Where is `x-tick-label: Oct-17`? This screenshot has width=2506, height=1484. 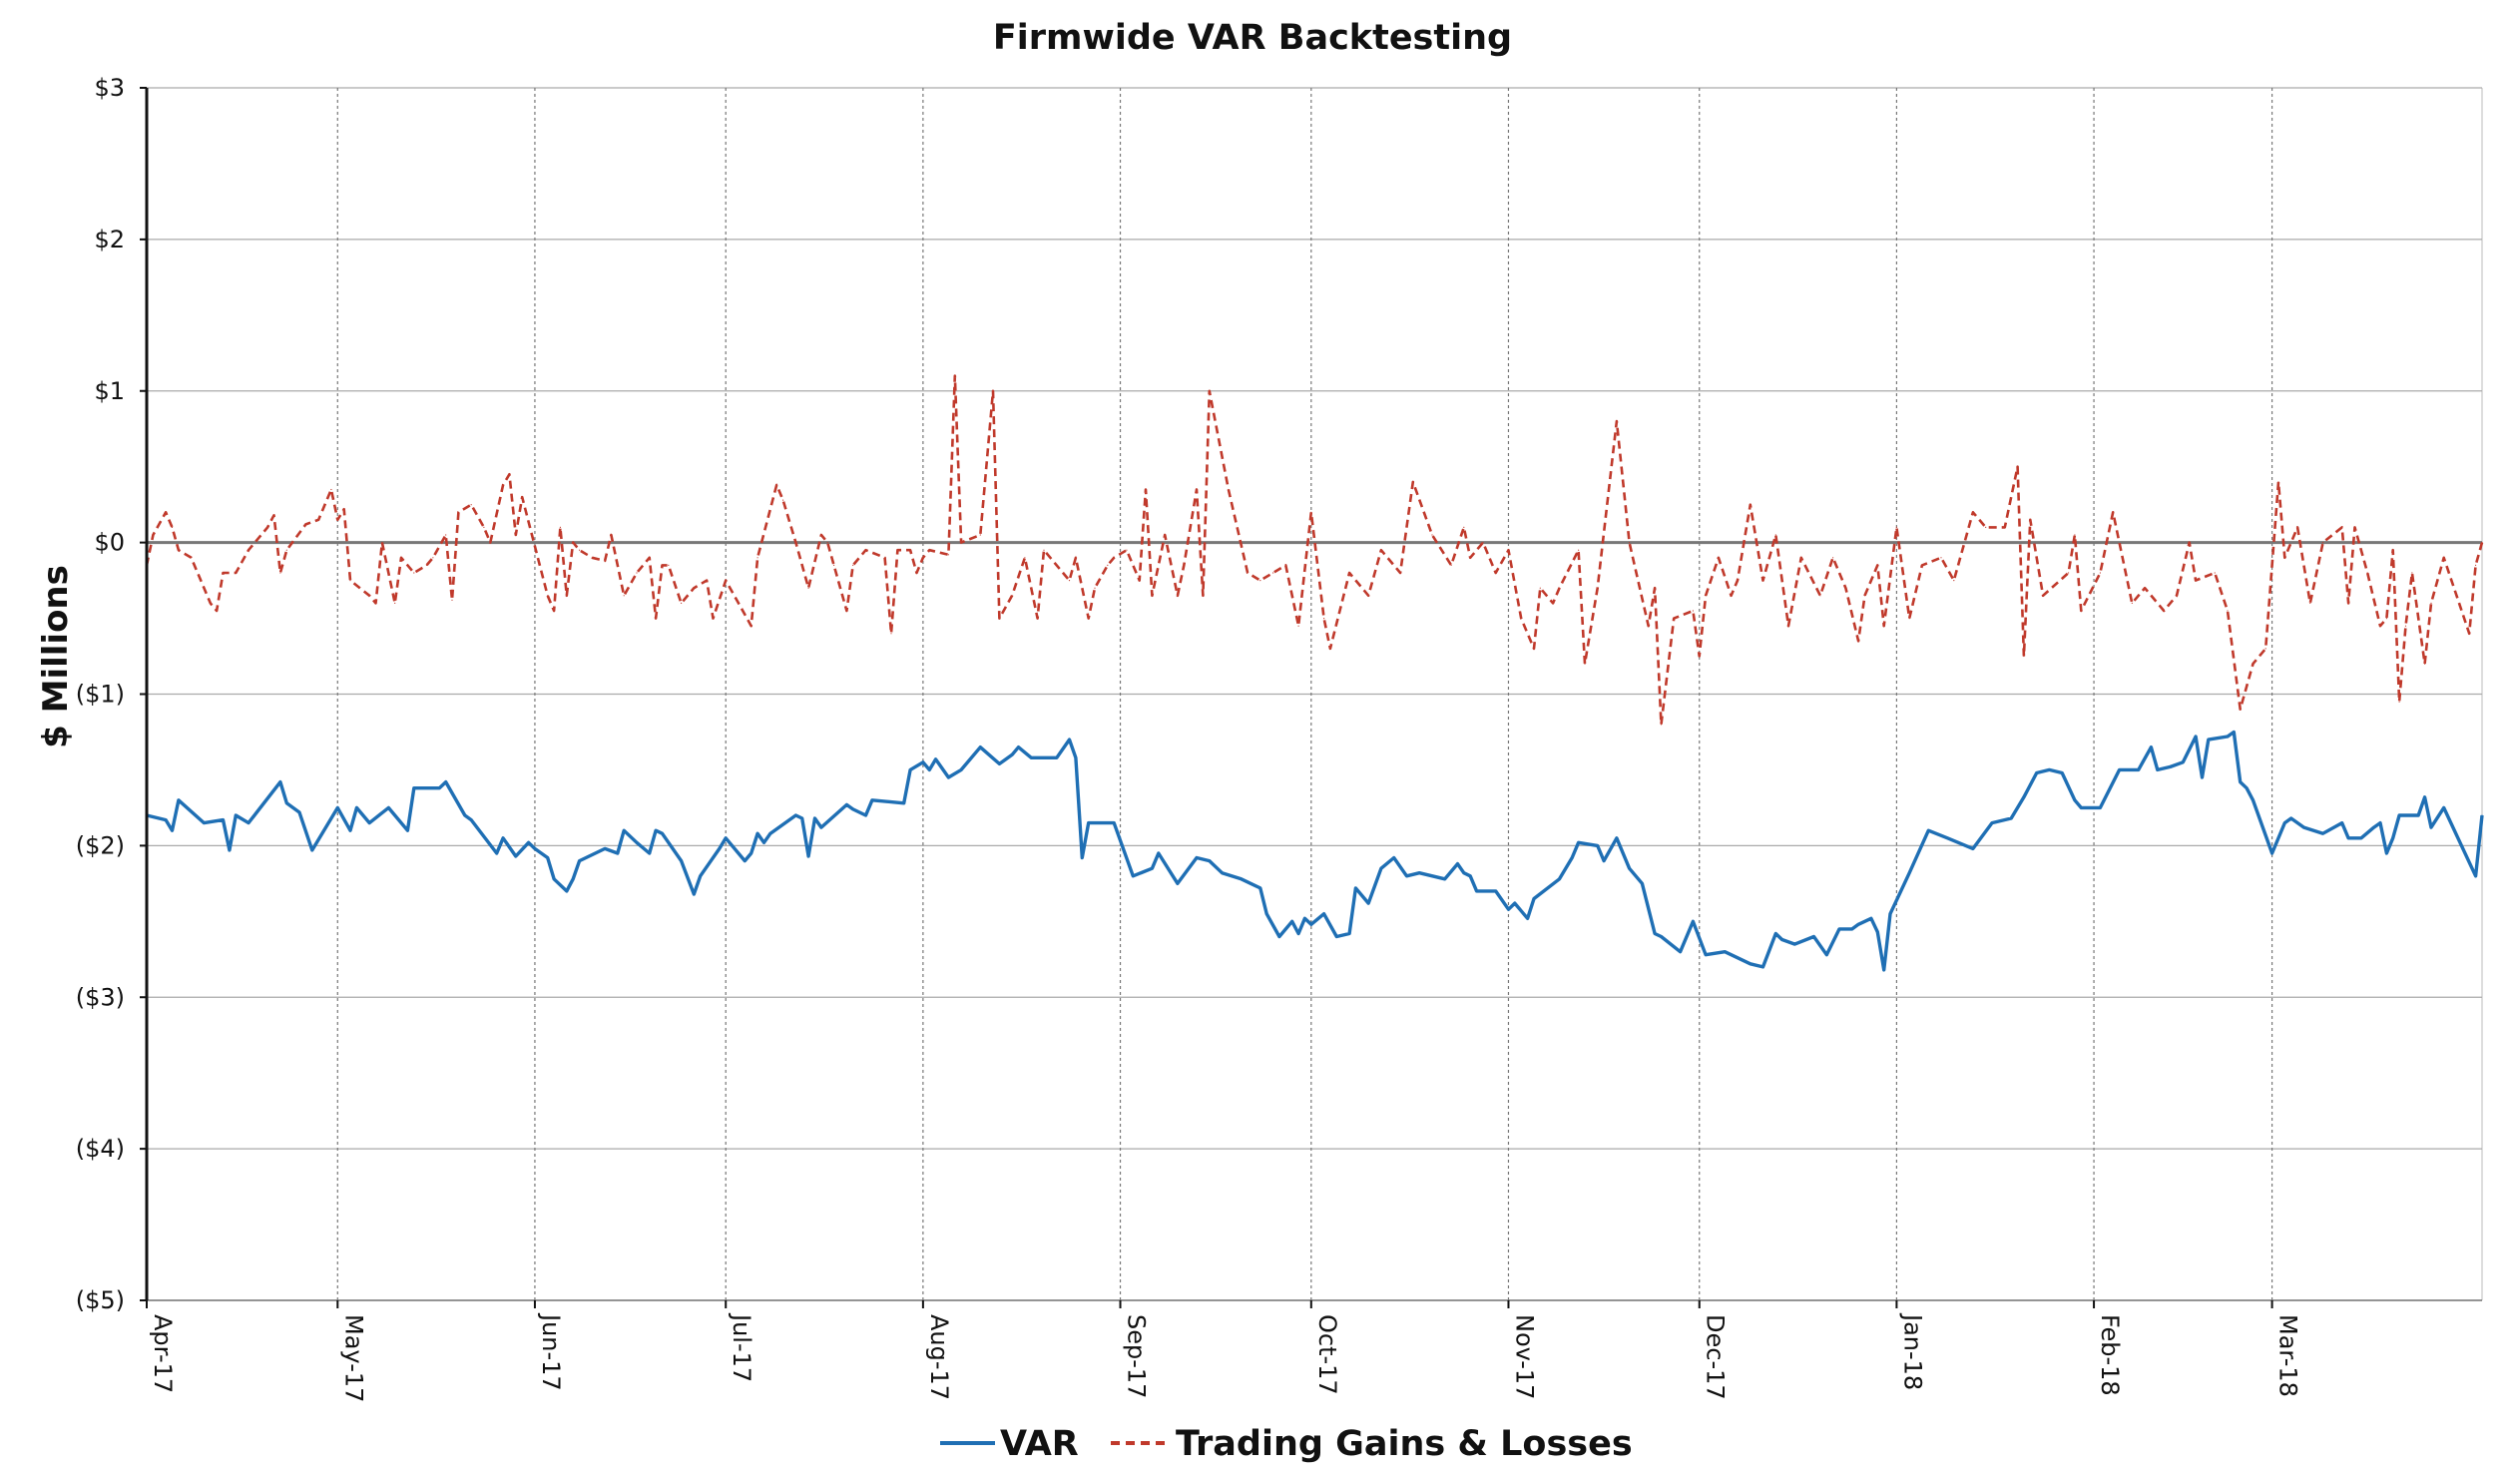
x-tick-label: Oct-17 is located at coordinates (1327, 1354).